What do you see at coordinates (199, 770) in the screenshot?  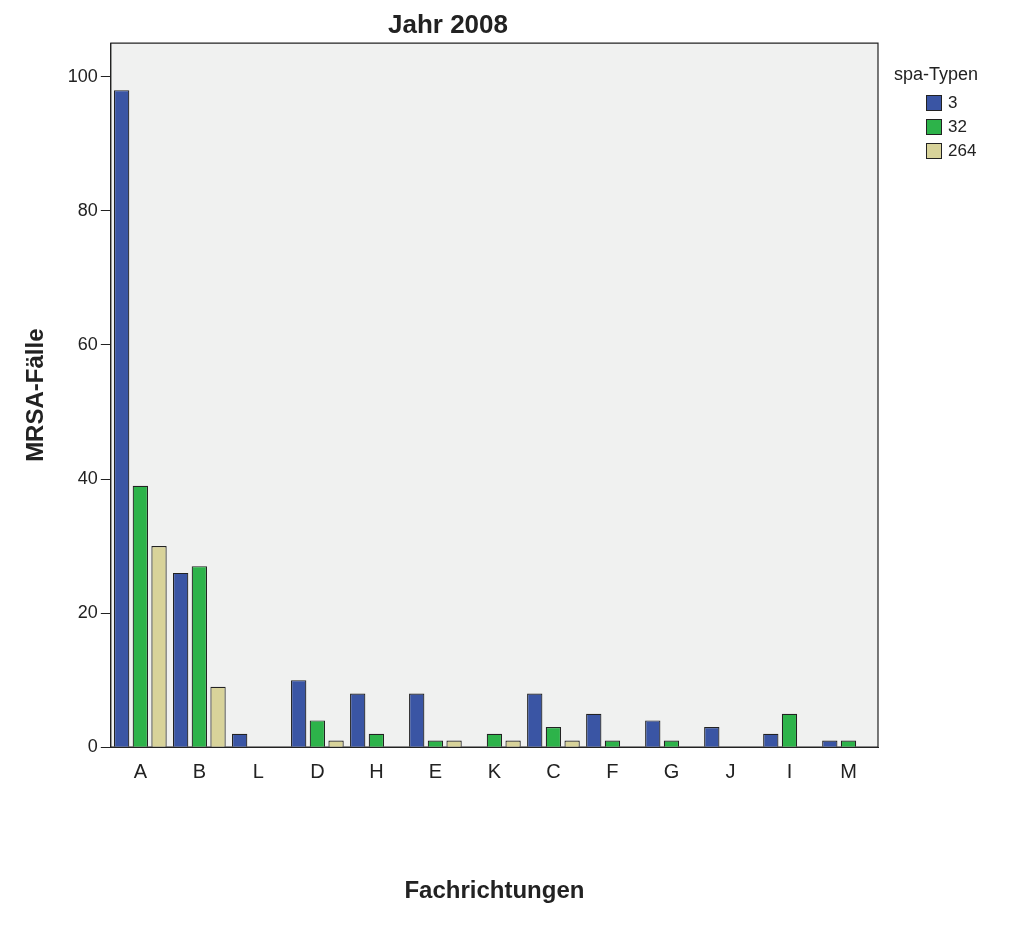 I see `x-tick-label: B` at bounding box center [199, 770].